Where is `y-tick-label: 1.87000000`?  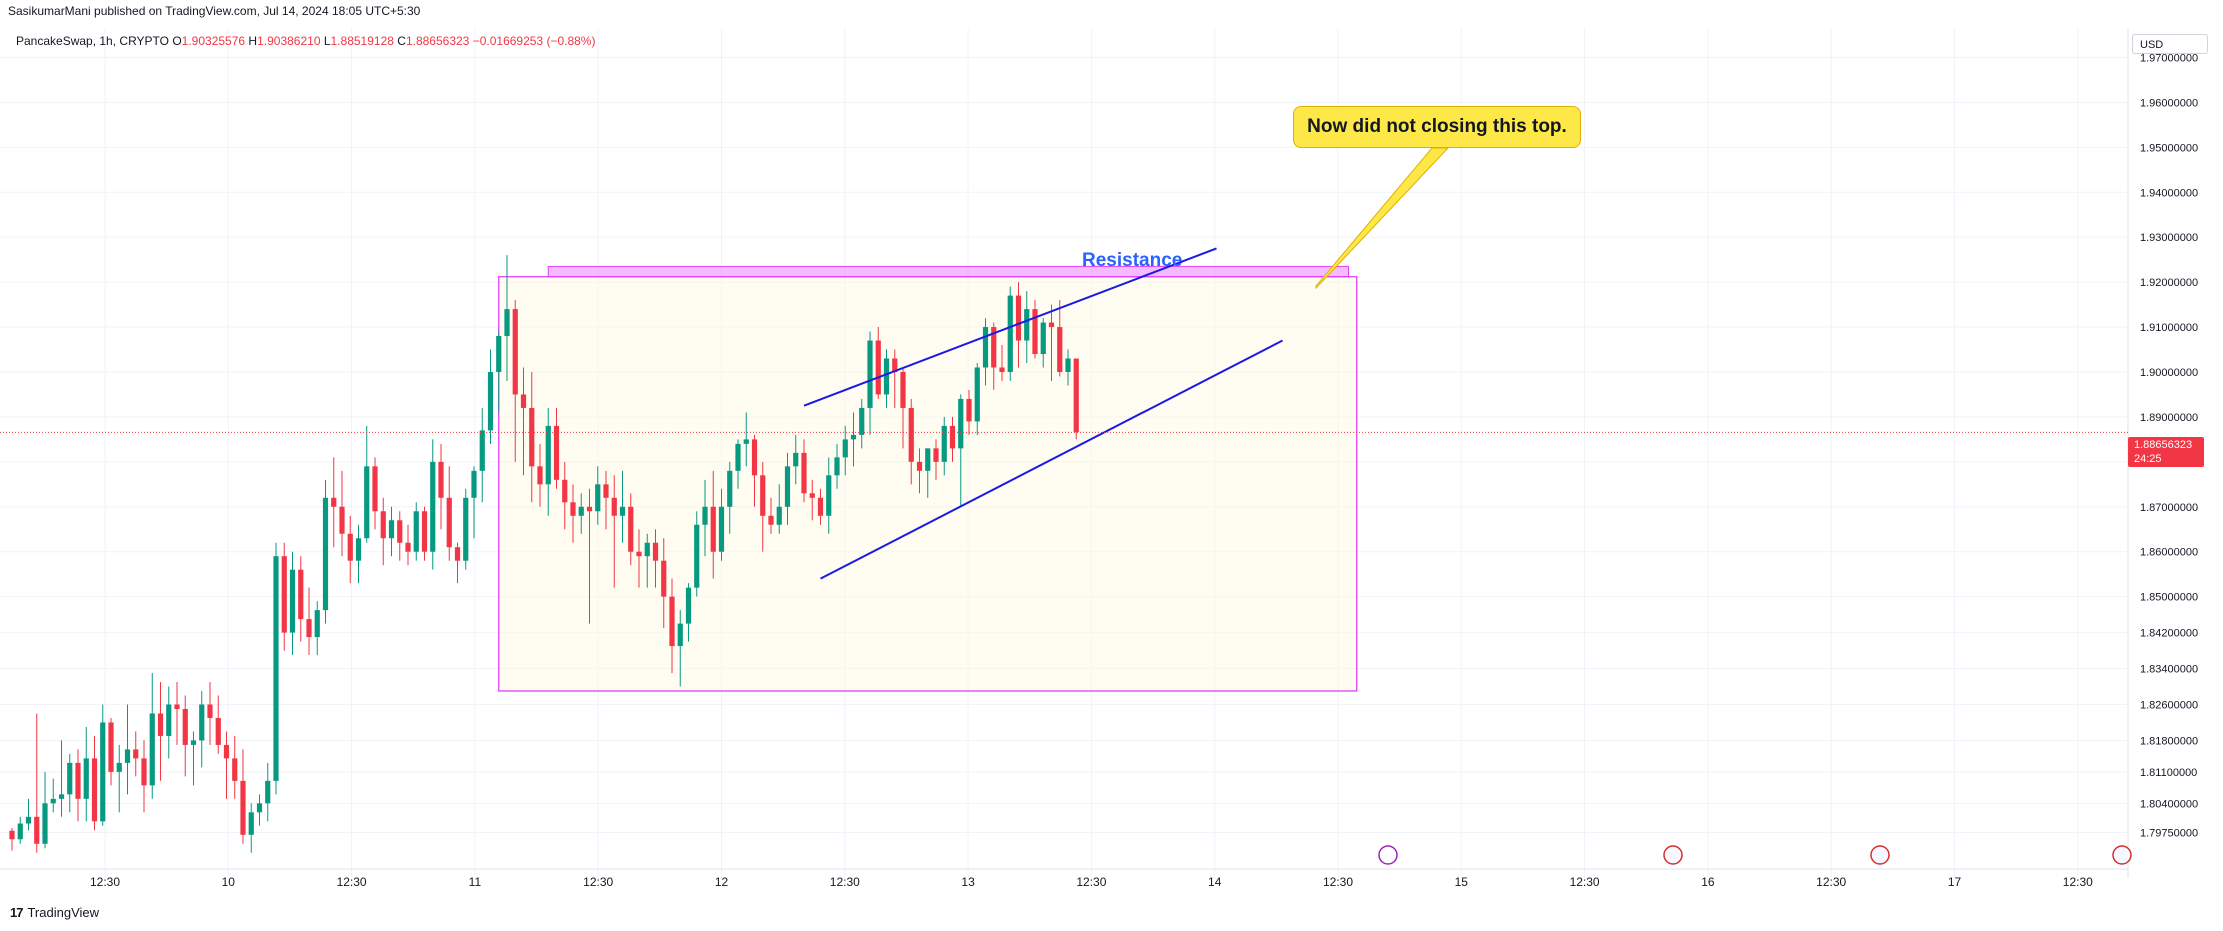
y-tick-label: 1.87000000 is located at coordinates (2169, 508).